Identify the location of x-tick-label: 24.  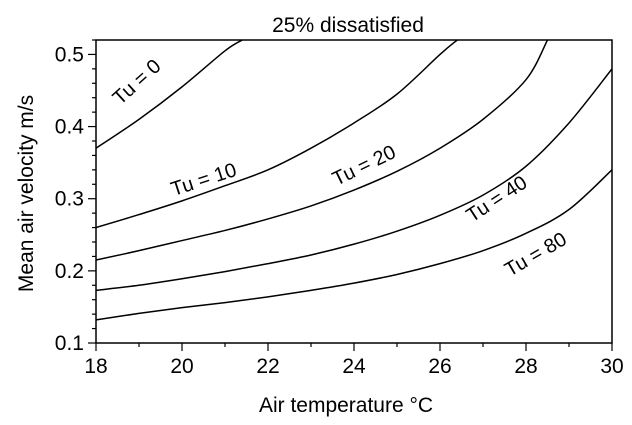
(354, 366).